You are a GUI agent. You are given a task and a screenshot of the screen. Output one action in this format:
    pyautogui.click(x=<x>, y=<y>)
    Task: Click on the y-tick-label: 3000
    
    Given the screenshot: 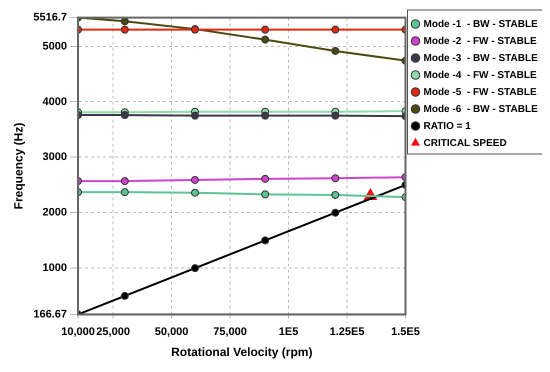 What is the action you would take?
    pyautogui.click(x=55, y=157)
    